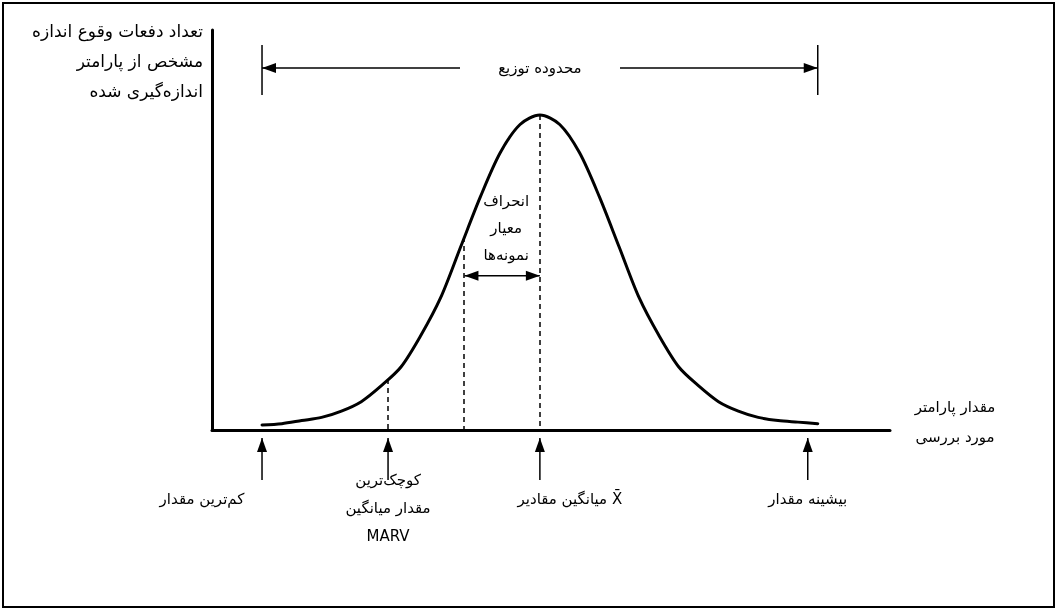 The width and height of the screenshot is (1057, 610). What do you see at coordinates (117, 61) in the screenshot?
I see `y-axis-title: تعداد دفعات وقوع اندازه مشخص از پارامتر اندازه‌گیری شده` at bounding box center [117, 61].